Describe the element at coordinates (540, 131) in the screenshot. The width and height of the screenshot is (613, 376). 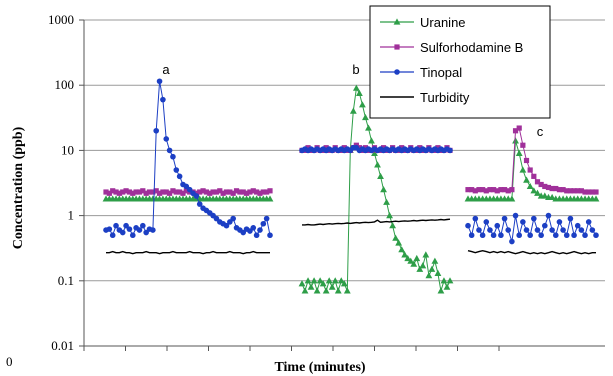
I see `annotation-label: c` at that location.